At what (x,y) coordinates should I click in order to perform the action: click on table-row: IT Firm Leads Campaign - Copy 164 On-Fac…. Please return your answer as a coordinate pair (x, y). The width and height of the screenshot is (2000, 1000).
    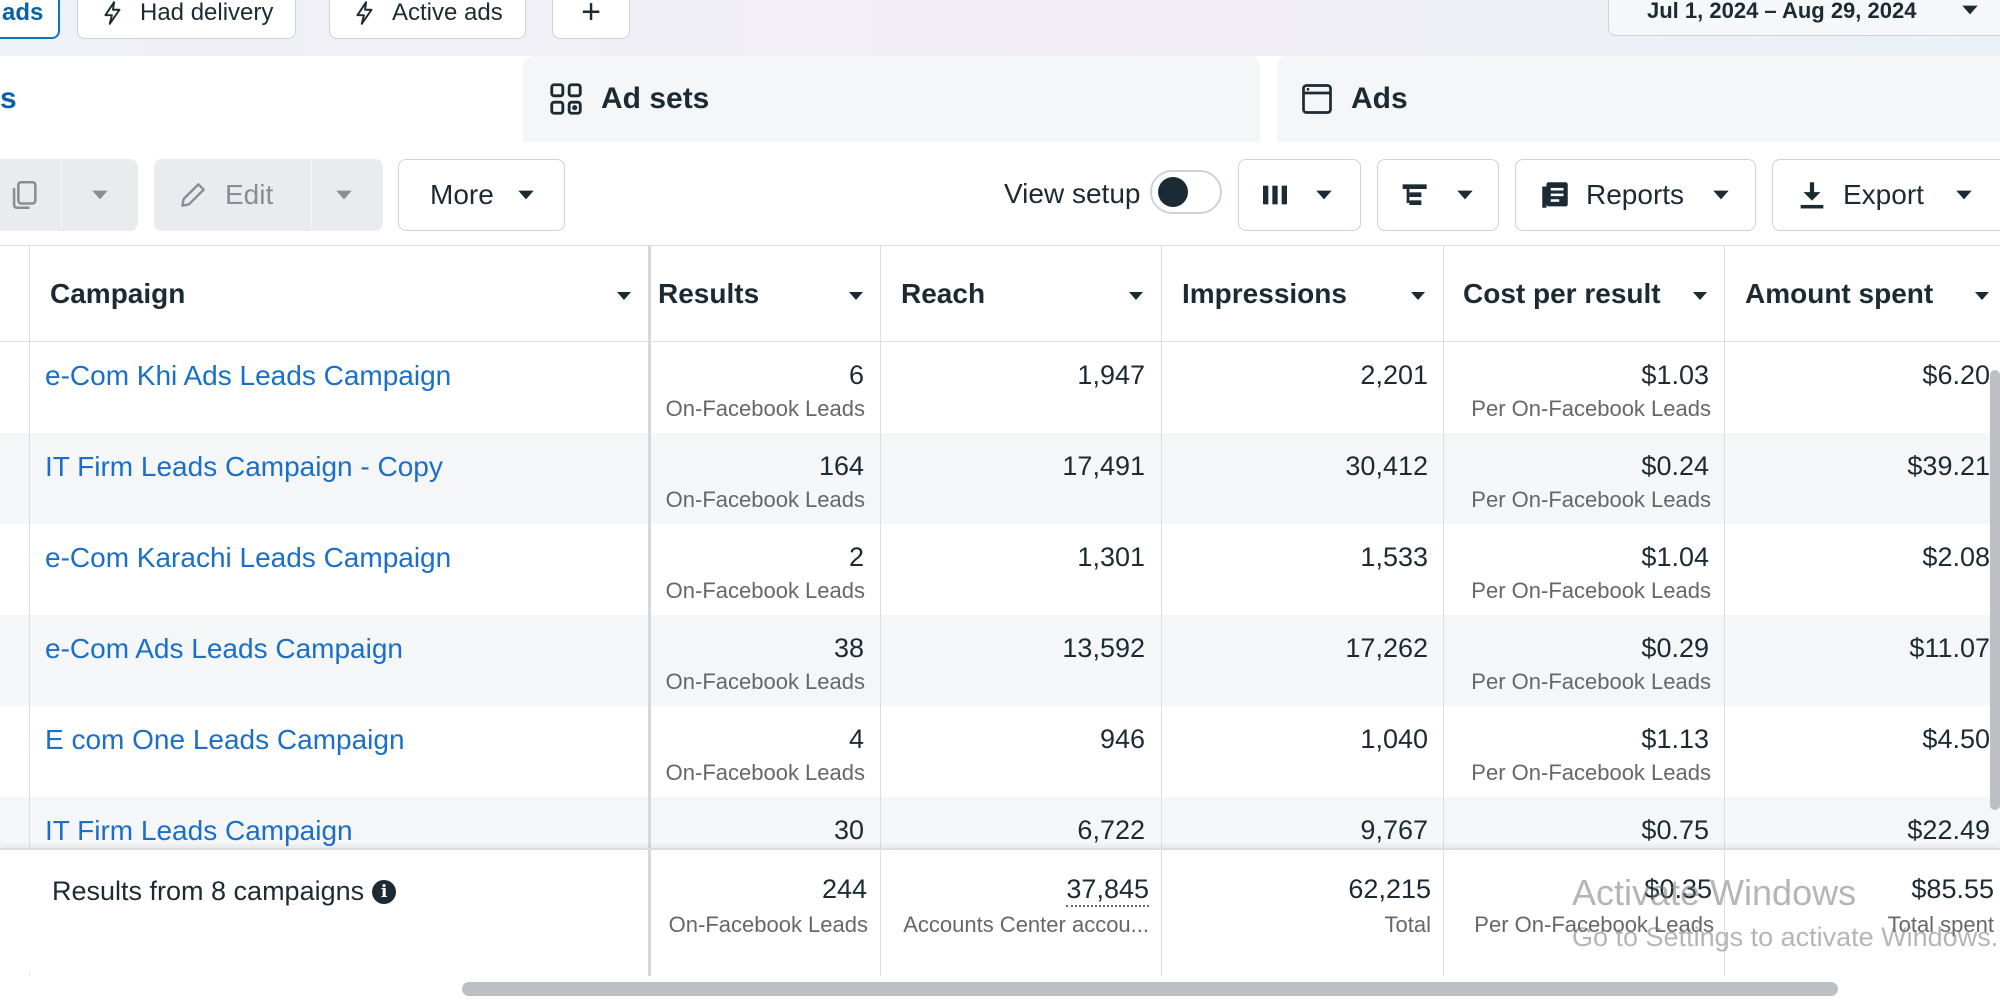
    Looking at the image, I should click on (1000, 478).